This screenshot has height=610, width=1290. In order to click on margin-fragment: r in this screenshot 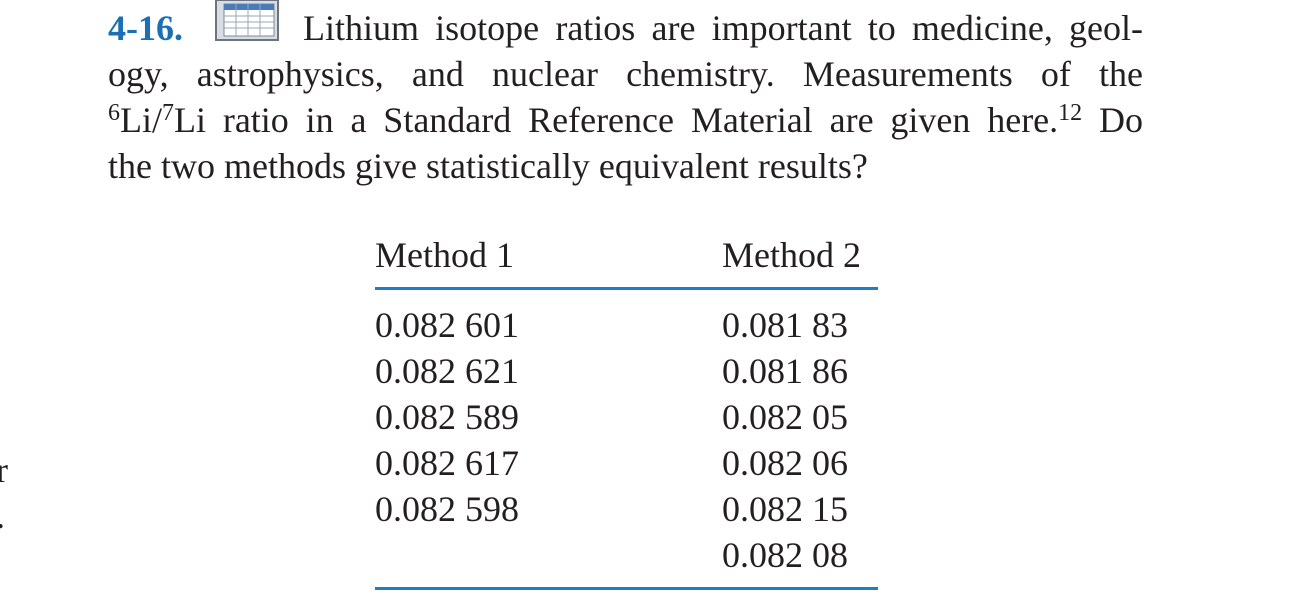, I will do `click(4, 470)`.